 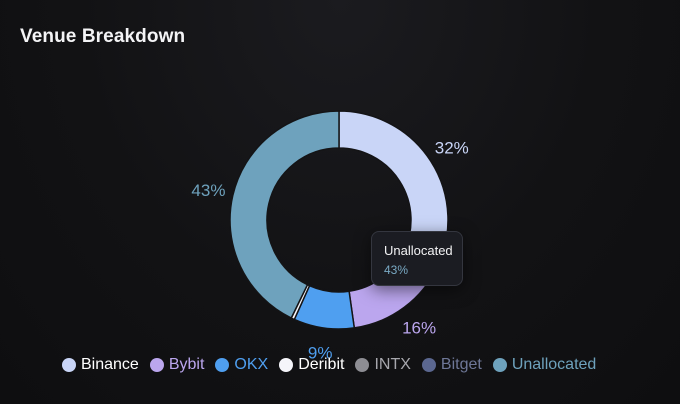 I want to click on legend-item-deribit: Deribit, so click(x=311, y=365).